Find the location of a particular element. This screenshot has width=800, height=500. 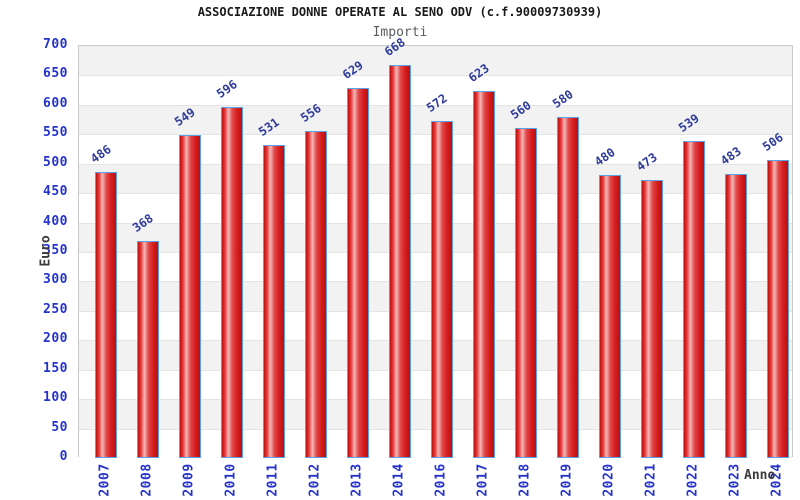

chart-subtitle: Importi is located at coordinates (400, 32).